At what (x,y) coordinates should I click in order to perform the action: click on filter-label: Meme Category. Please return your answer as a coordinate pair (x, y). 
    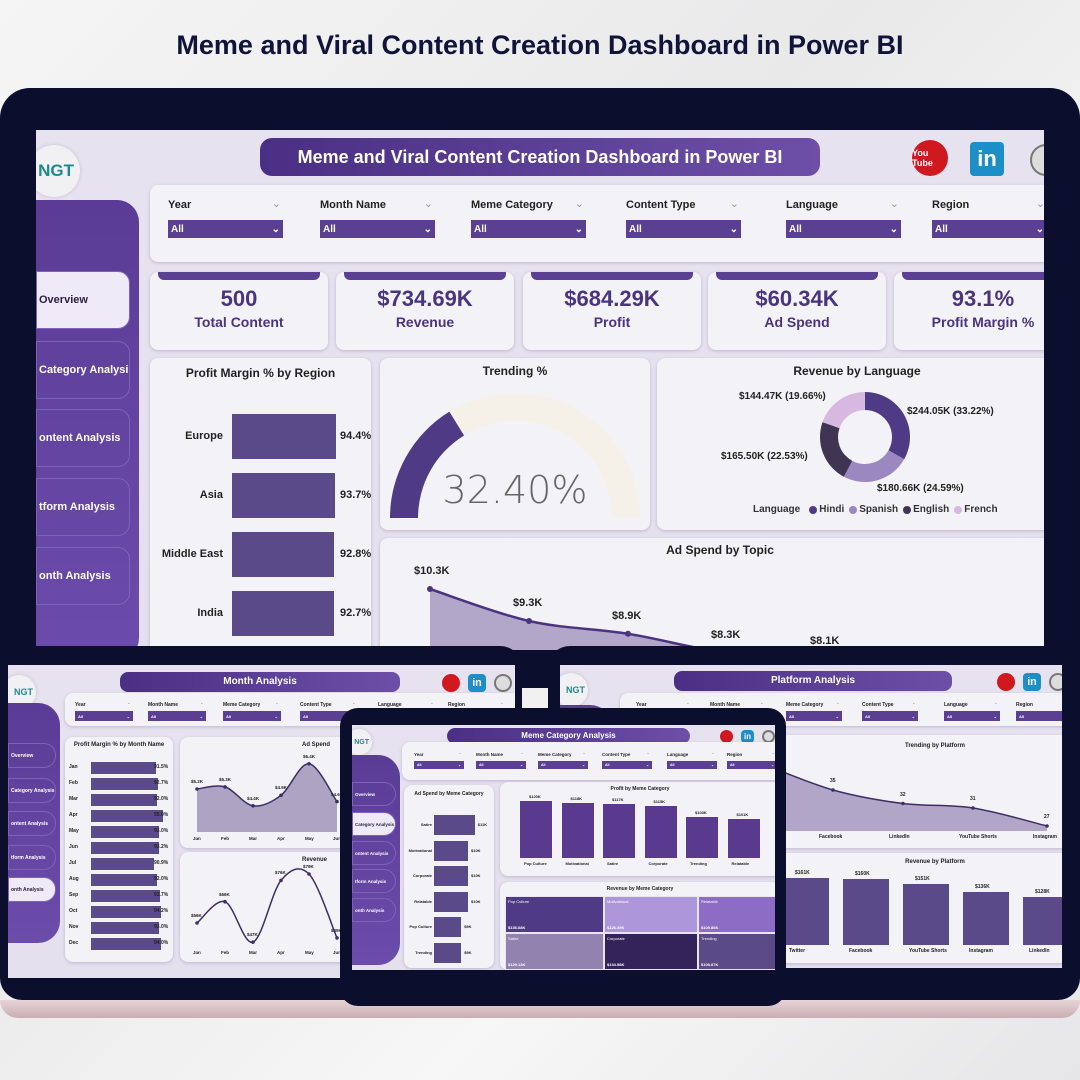
    Looking at the image, I should click on (242, 705).